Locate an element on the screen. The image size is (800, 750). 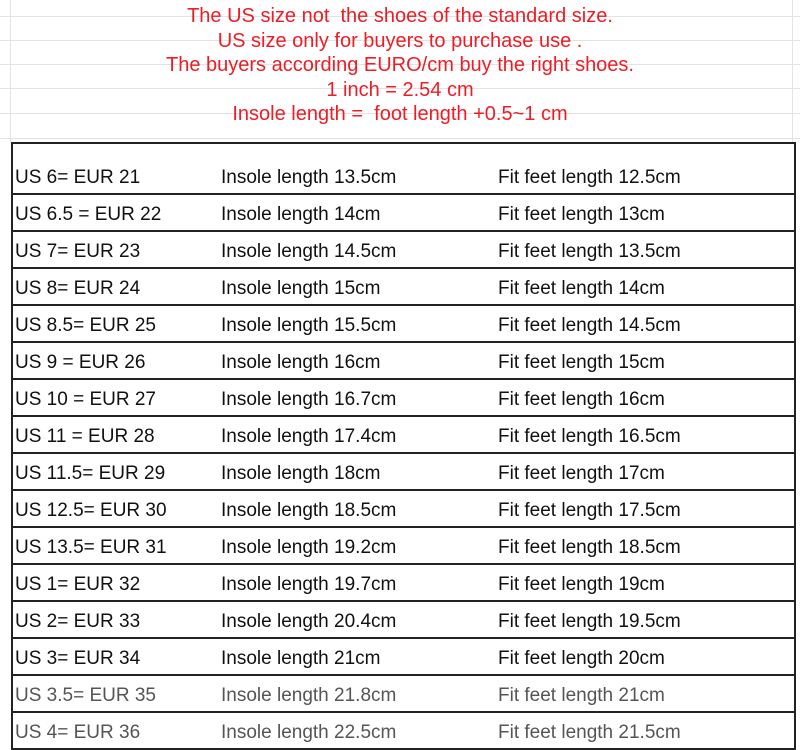
size-cell: US 7= EUR 23 is located at coordinates (78, 251).